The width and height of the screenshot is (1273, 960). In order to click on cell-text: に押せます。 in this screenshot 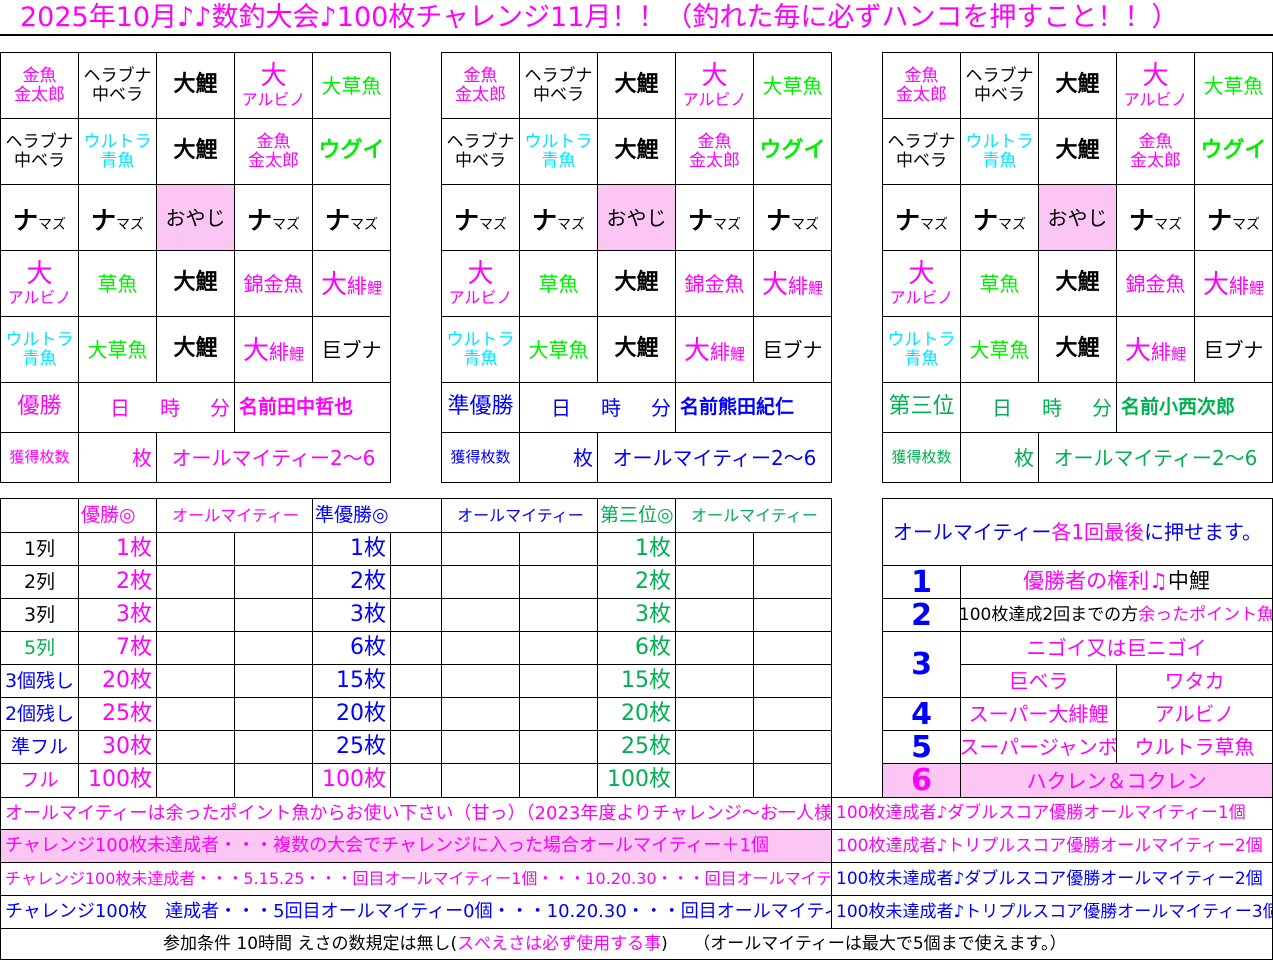, I will do `click(1203, 532)`.